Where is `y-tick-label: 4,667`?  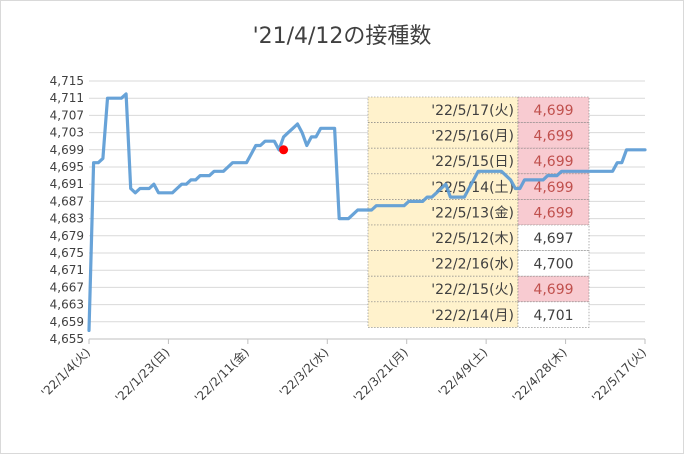
y-tick-label: 4,667 is located at coordinates (67, 287).